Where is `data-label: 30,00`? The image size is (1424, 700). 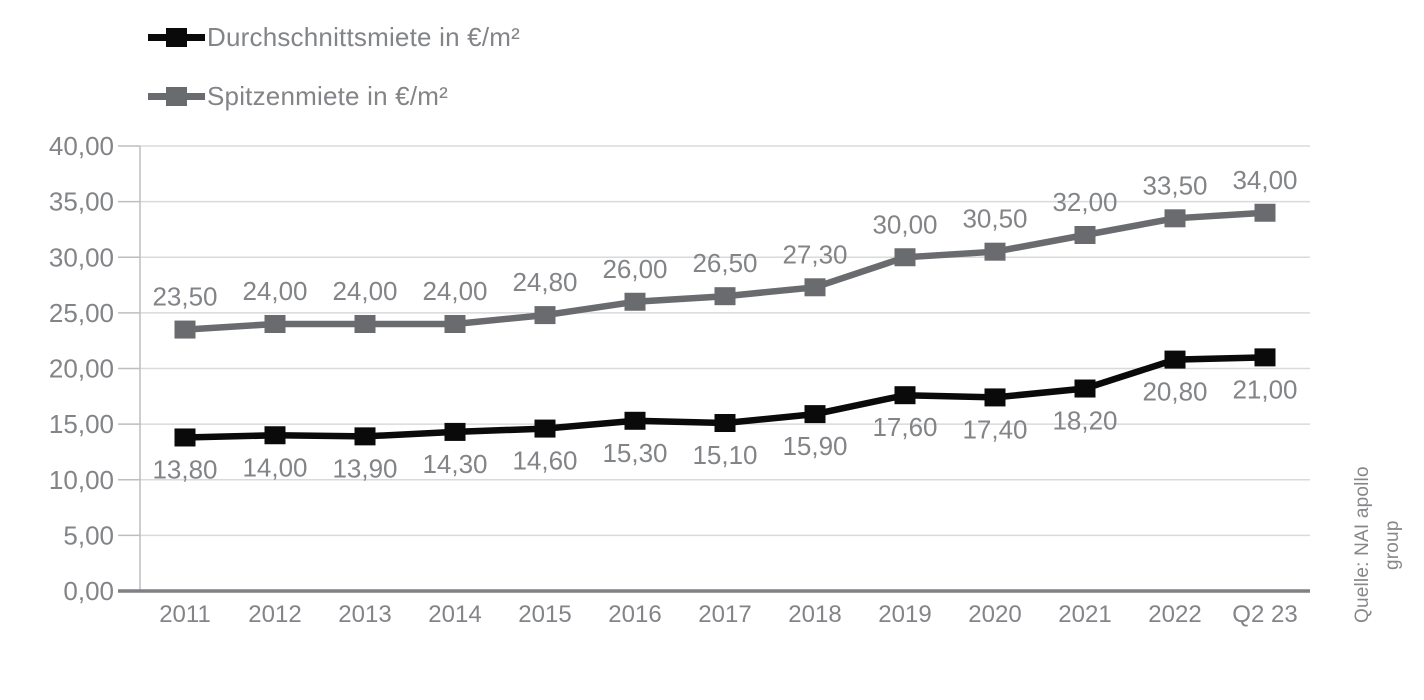 data-label: 30,00 is located at coordinates (904, 224).